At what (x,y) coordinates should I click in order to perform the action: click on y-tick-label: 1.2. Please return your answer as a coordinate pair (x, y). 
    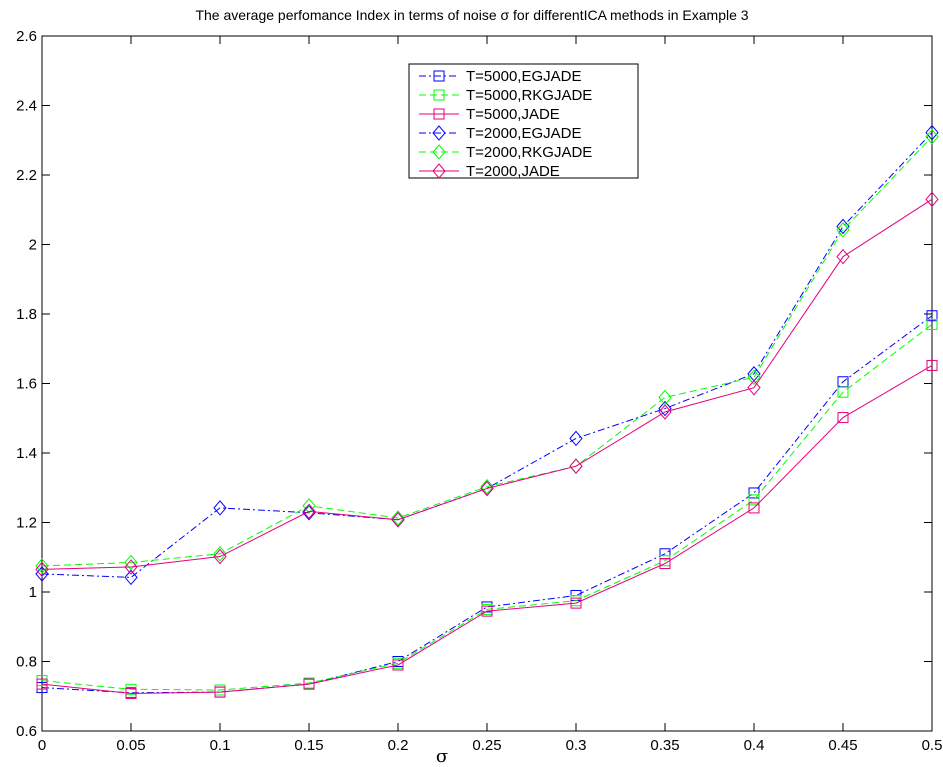
    Looking at the image, I should click on (26, 523).